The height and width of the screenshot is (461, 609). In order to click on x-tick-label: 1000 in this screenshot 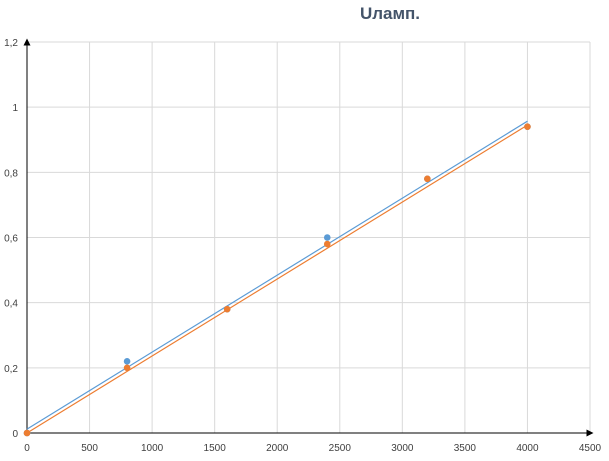, I will do `click(152, 448)`.